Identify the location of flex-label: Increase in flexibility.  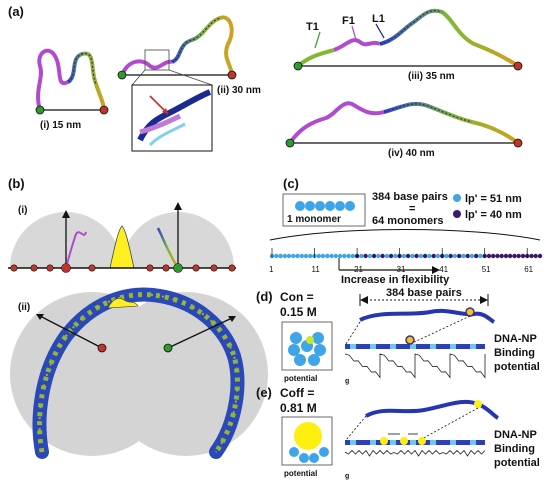
(395, 280).